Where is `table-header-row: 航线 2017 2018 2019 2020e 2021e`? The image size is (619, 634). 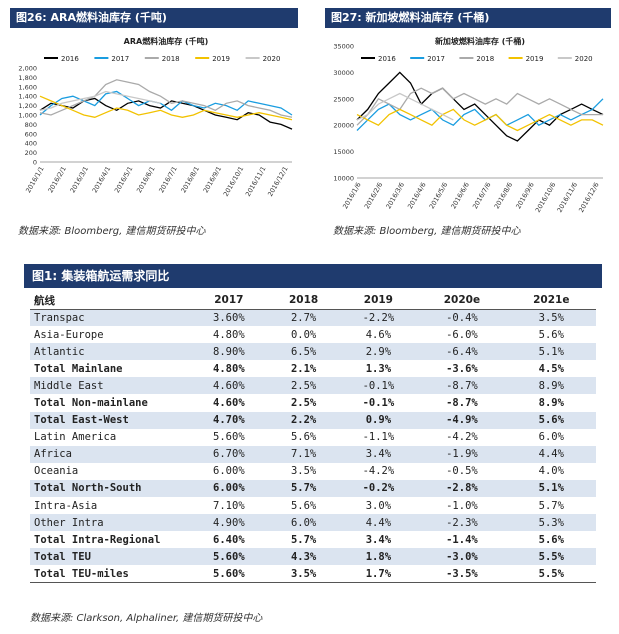 table-header-row: 航线 2017 2018 2019 2020e 2021e is located at coordinates (313, 301).